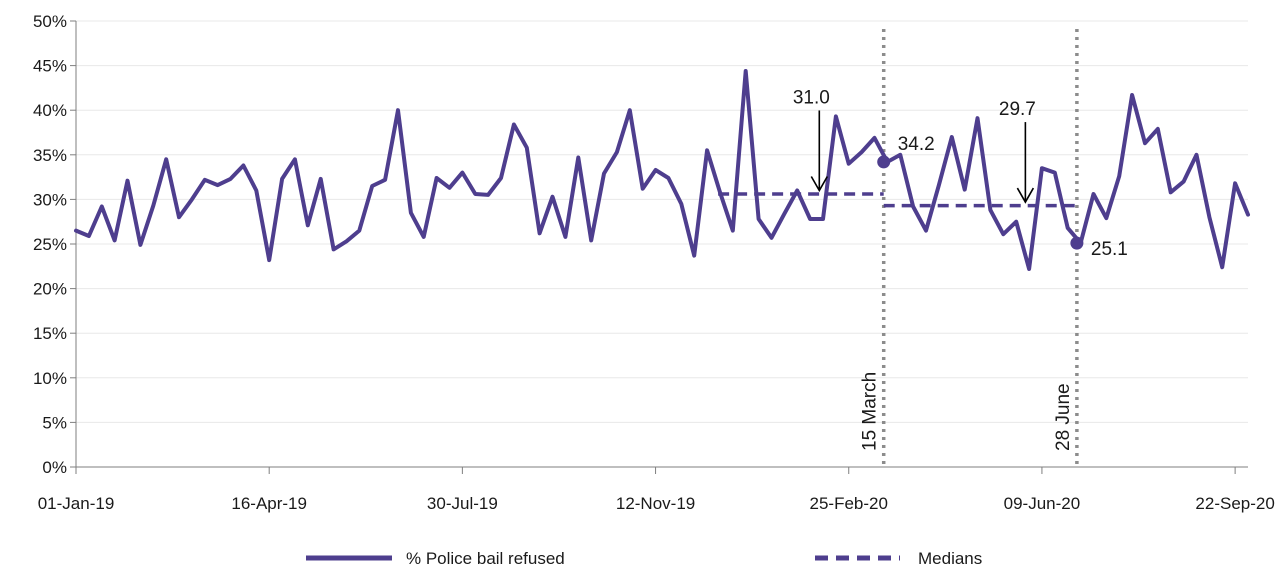 This screenshot has width=1282, height=575. I want to click on x-tick-label: 22-Sep-20, so click(1234, 503).